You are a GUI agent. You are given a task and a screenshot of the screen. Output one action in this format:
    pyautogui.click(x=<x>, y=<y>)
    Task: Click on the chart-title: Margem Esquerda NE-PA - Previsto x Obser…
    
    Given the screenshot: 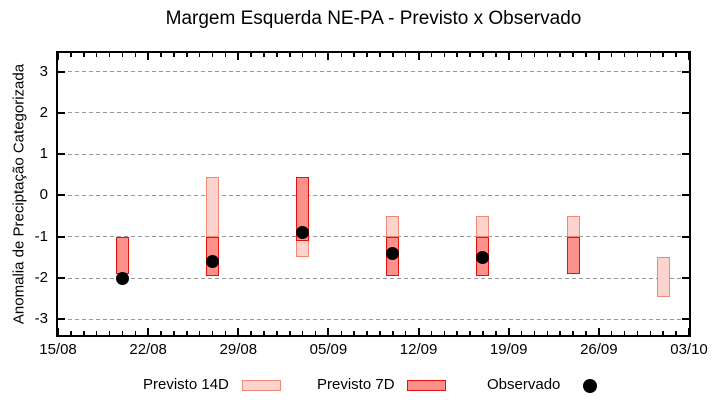 What is the action you would take?
    pyautogui.click(x=373, y=18)
    